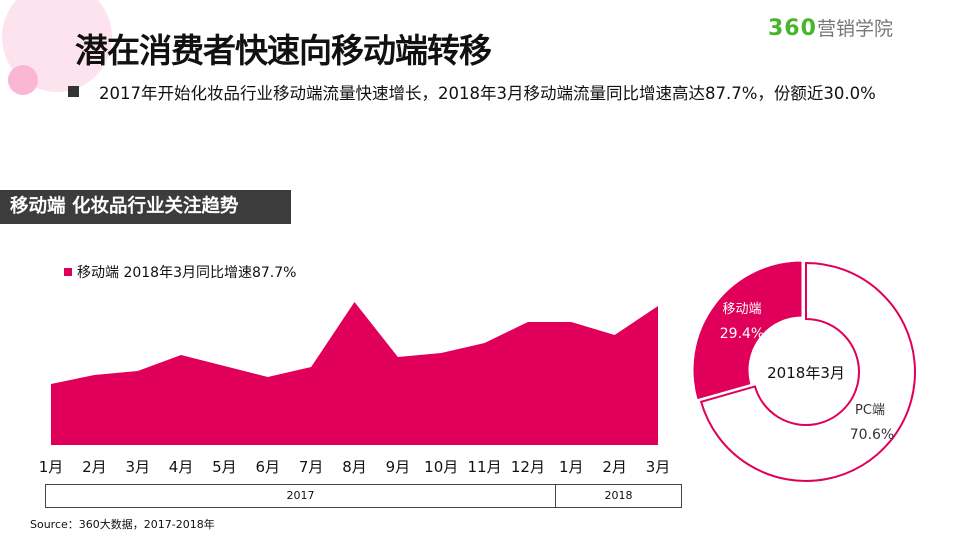  Describe the element at coordinates (187, 273) in the screenshot. I see `legend-label: 移动端 2018年3月同比增速87.7%` at that location.